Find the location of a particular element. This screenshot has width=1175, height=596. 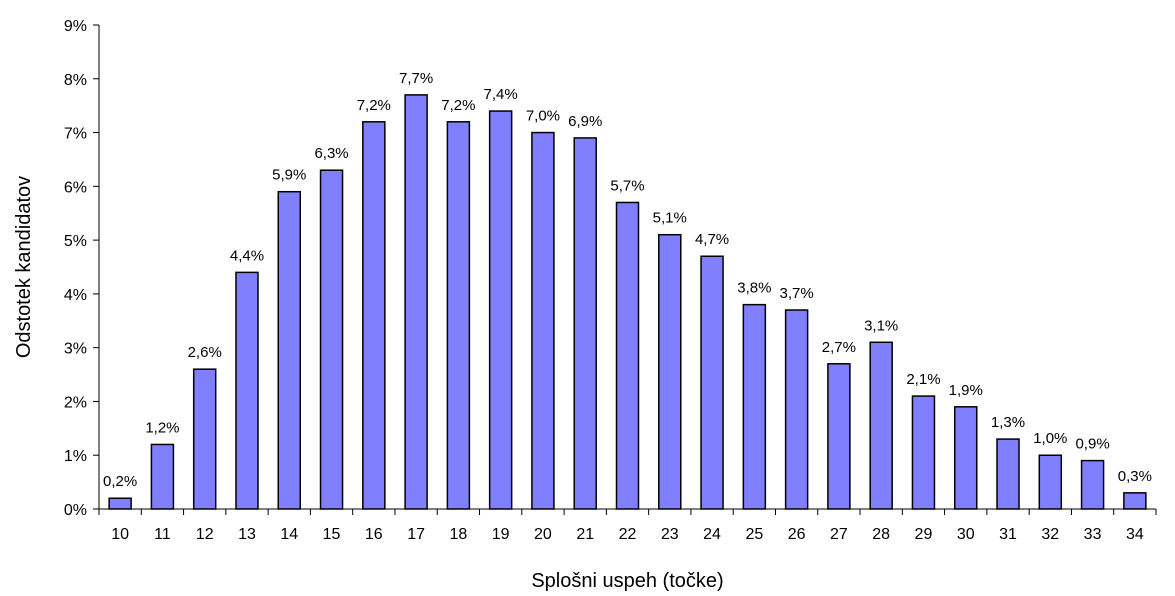

data-label: 1,0% is located at coordinates (1050, 438).